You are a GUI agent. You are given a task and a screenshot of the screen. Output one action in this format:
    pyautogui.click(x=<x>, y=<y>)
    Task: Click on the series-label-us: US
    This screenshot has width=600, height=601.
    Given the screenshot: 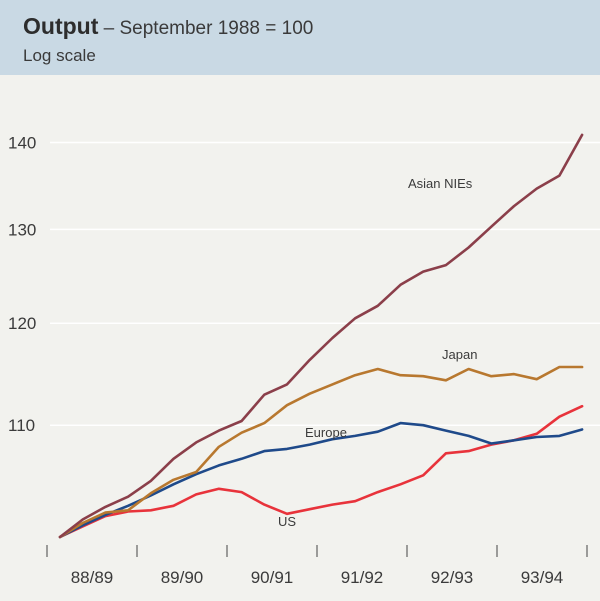 What is the action you would take?
    pyautogui.click(x=287, y=521)
    